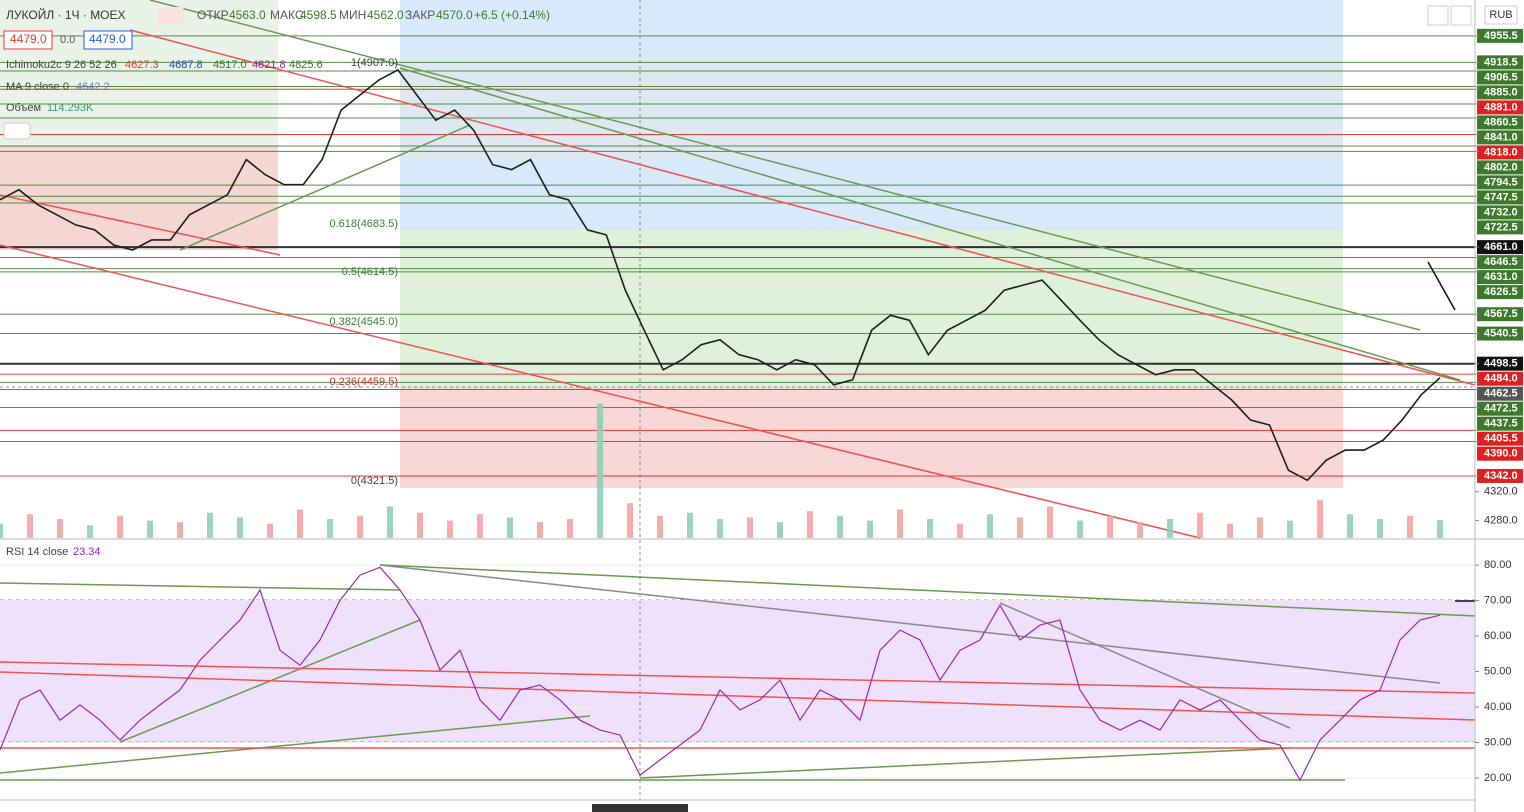  I want to click on y-tick-label: 4860.5, so click(1501, 122).